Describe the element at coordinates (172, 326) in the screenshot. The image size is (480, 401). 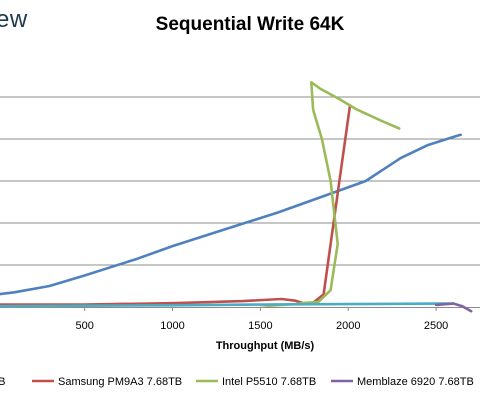
I see `x-tick-label-2: 1000` at that location.